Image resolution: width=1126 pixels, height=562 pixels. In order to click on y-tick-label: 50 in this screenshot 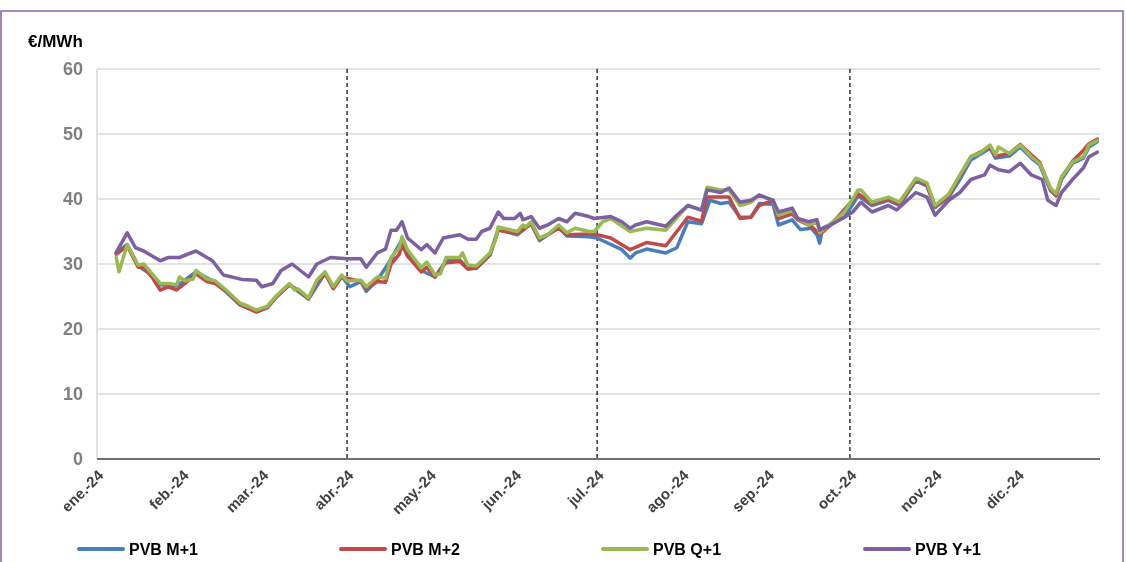, I will do `click(72, 134)`.